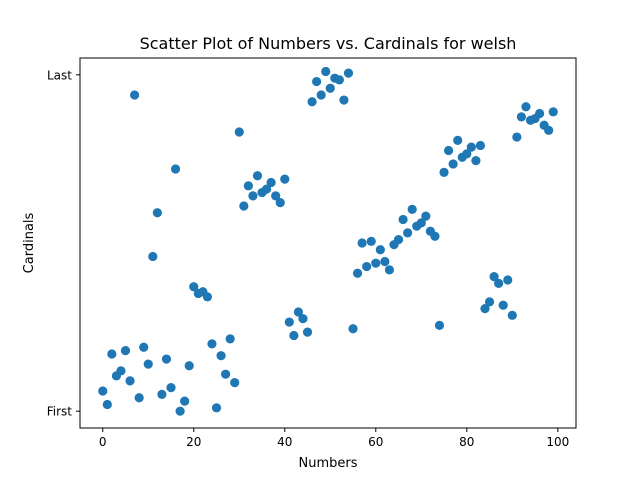 Image resolution: width=640 pixels, height=484 pixels. What do you see at coordinates (60, 412) in the screenshot?
I see `y-tick-label: First` at bounding box center [60, 412].